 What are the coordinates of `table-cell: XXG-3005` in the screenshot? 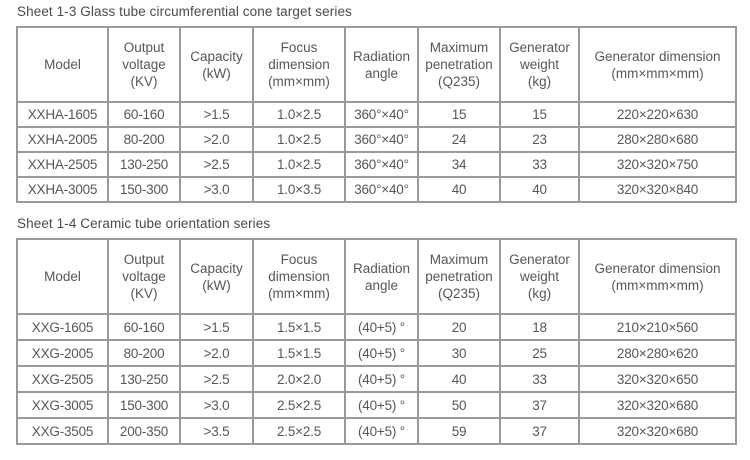 It's located at (62, 405).